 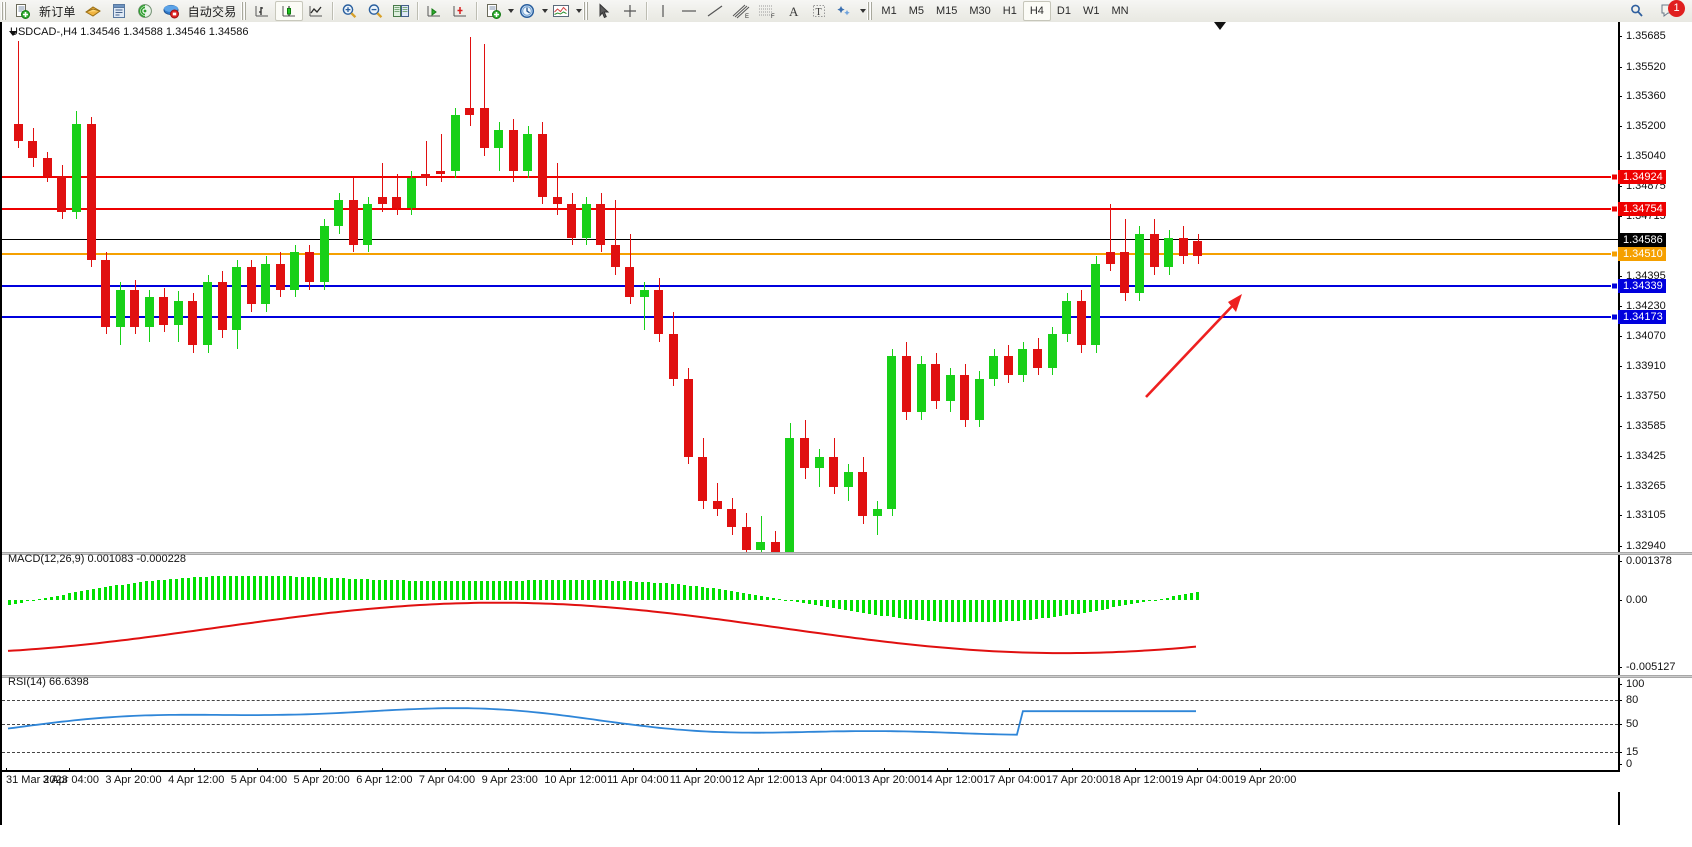 I want to click on cursor-icon, so click(x=604, y=11).